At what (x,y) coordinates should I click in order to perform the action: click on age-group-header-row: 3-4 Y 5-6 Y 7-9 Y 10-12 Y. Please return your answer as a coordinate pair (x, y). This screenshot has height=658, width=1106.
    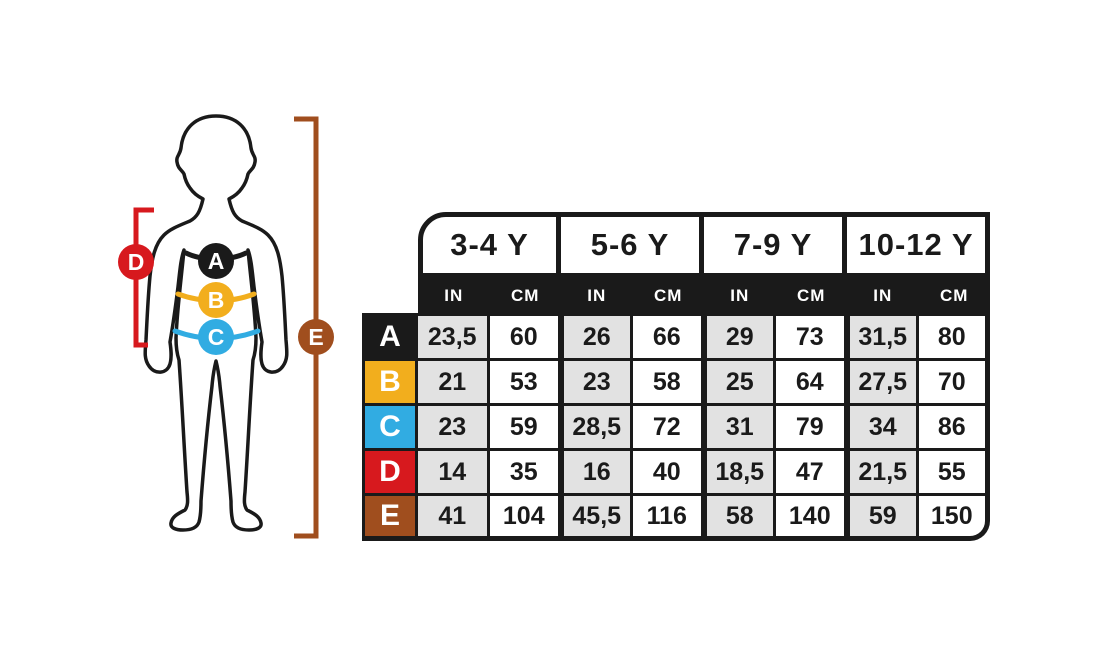
    Looking at the image, I should click on (704, 245).